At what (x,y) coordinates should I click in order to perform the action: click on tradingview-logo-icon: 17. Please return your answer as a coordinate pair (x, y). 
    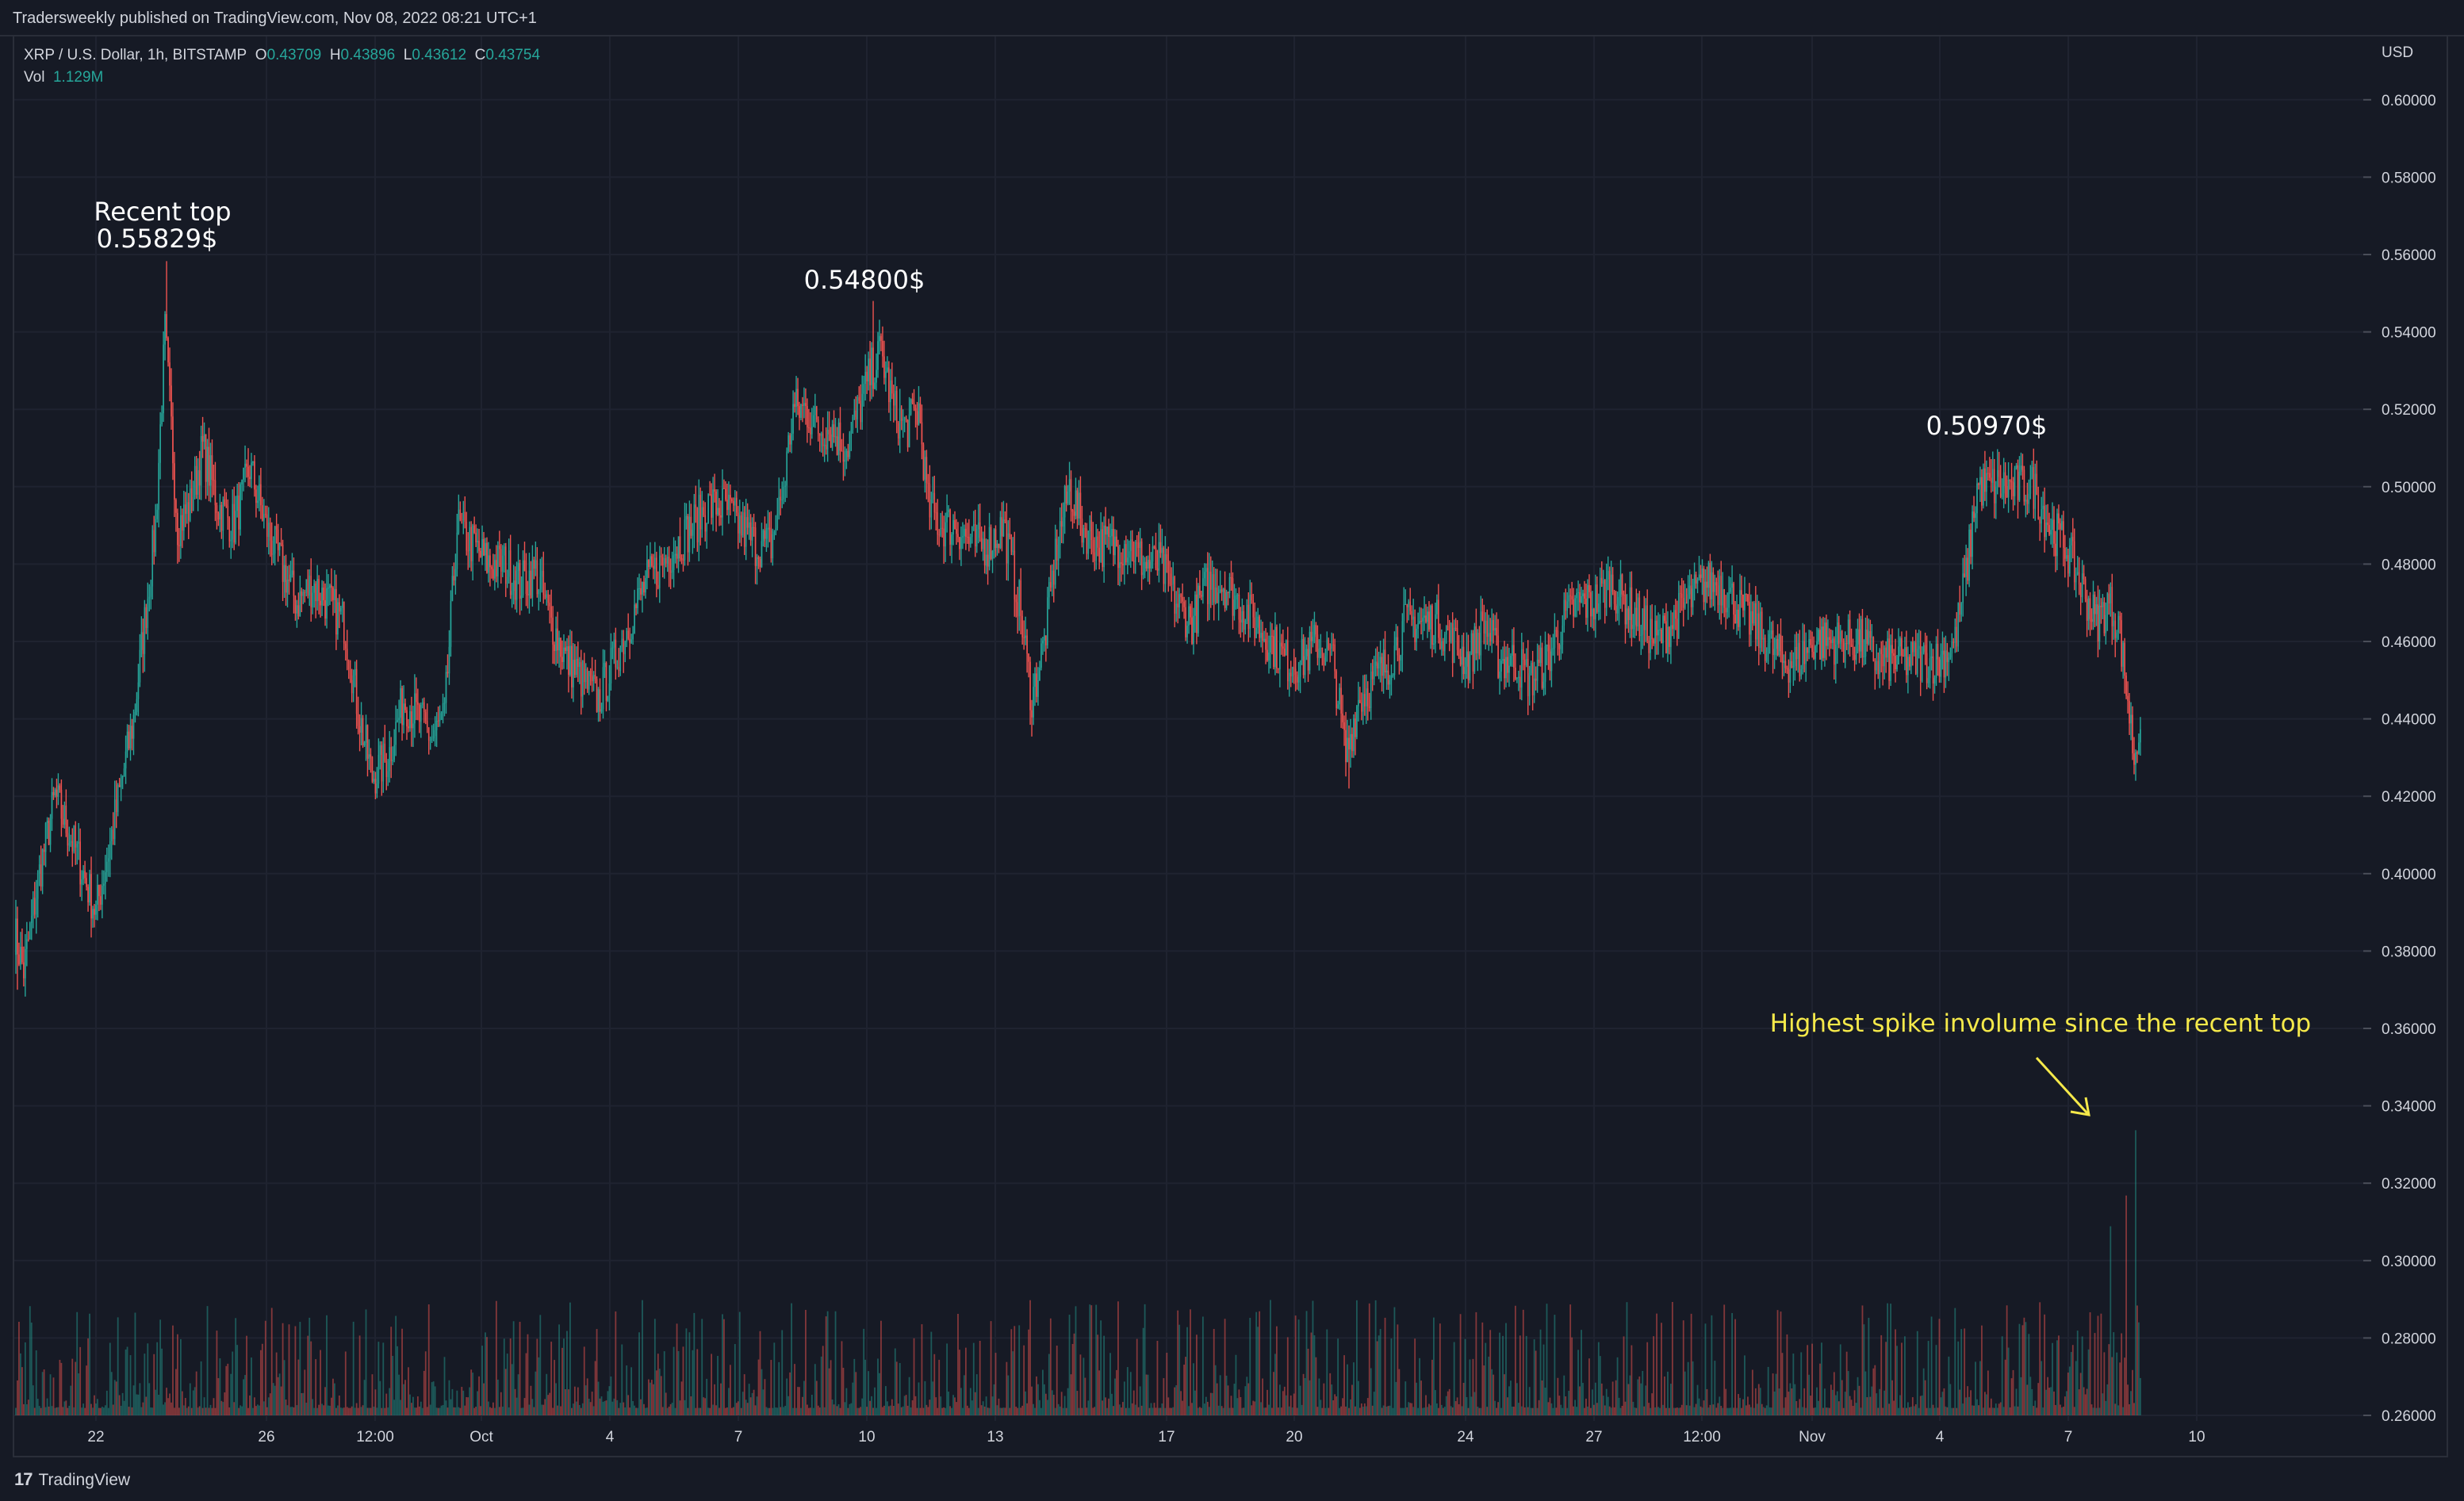
    Looking at the image, I should click on (23, 1479).